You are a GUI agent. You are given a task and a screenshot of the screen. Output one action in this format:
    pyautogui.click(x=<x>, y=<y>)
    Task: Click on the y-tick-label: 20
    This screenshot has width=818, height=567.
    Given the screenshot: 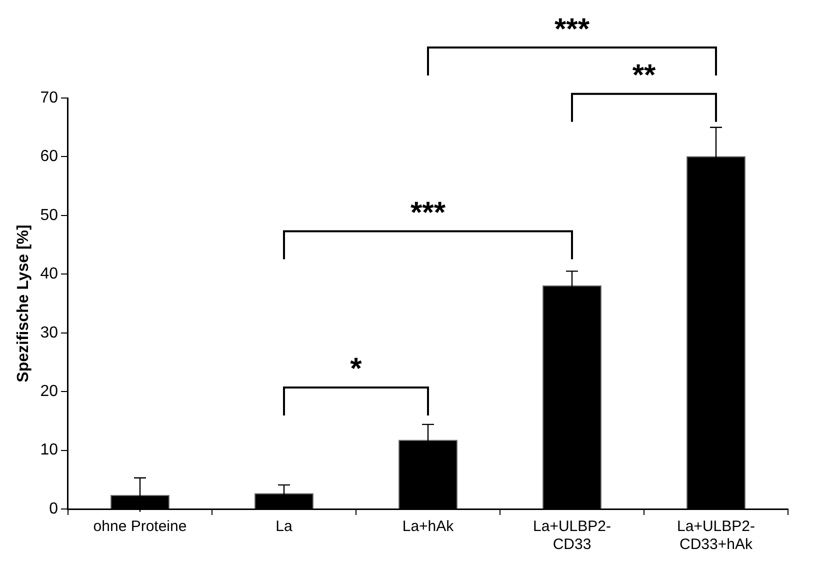 What is the action you would take?
    pyautogui.click(x=49, y=391)
    